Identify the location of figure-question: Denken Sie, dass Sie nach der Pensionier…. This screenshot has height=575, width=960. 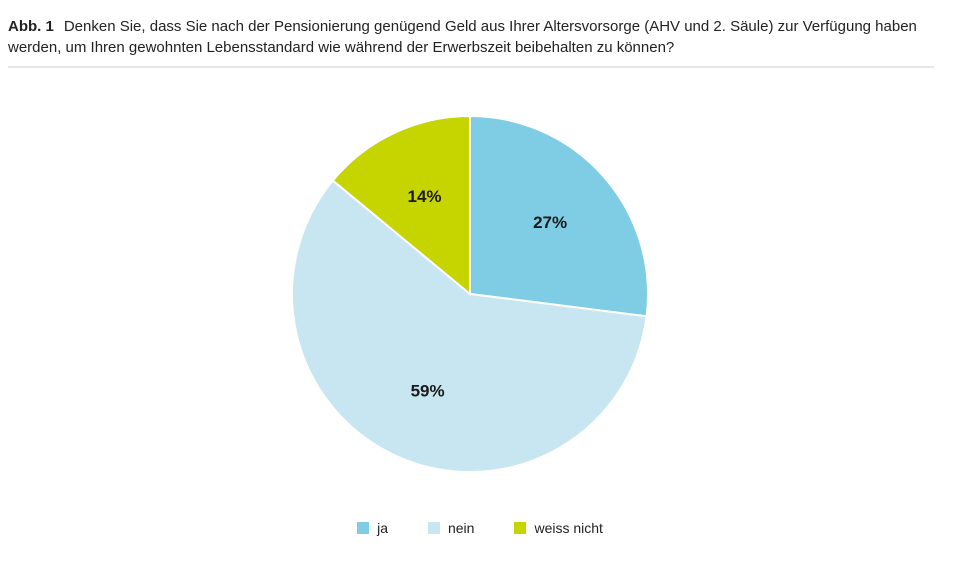
(462, 37).